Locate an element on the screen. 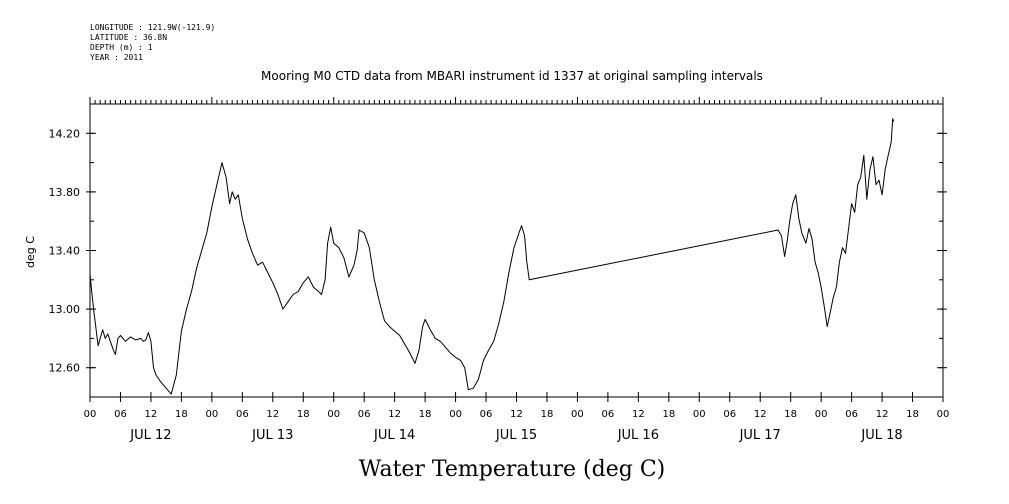  latitude-label: LATITUDE : 36.8N is located at coordinates (128, 37).